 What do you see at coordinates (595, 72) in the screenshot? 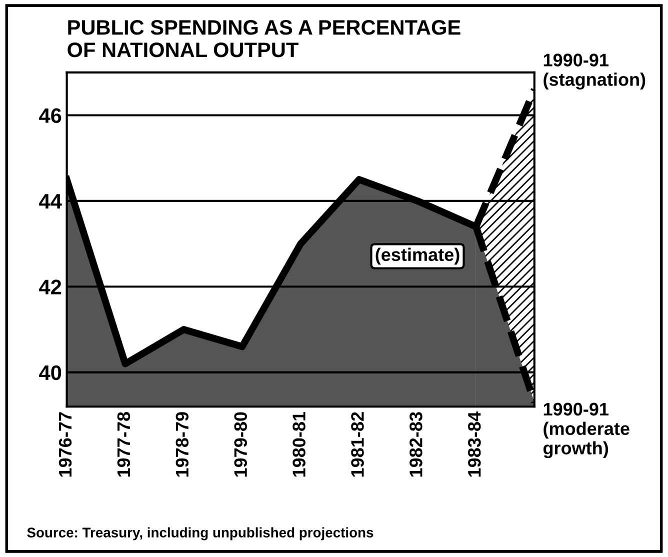
I see `series-label: 1990-91 (stagnation)` at bounding box center [595, 72].